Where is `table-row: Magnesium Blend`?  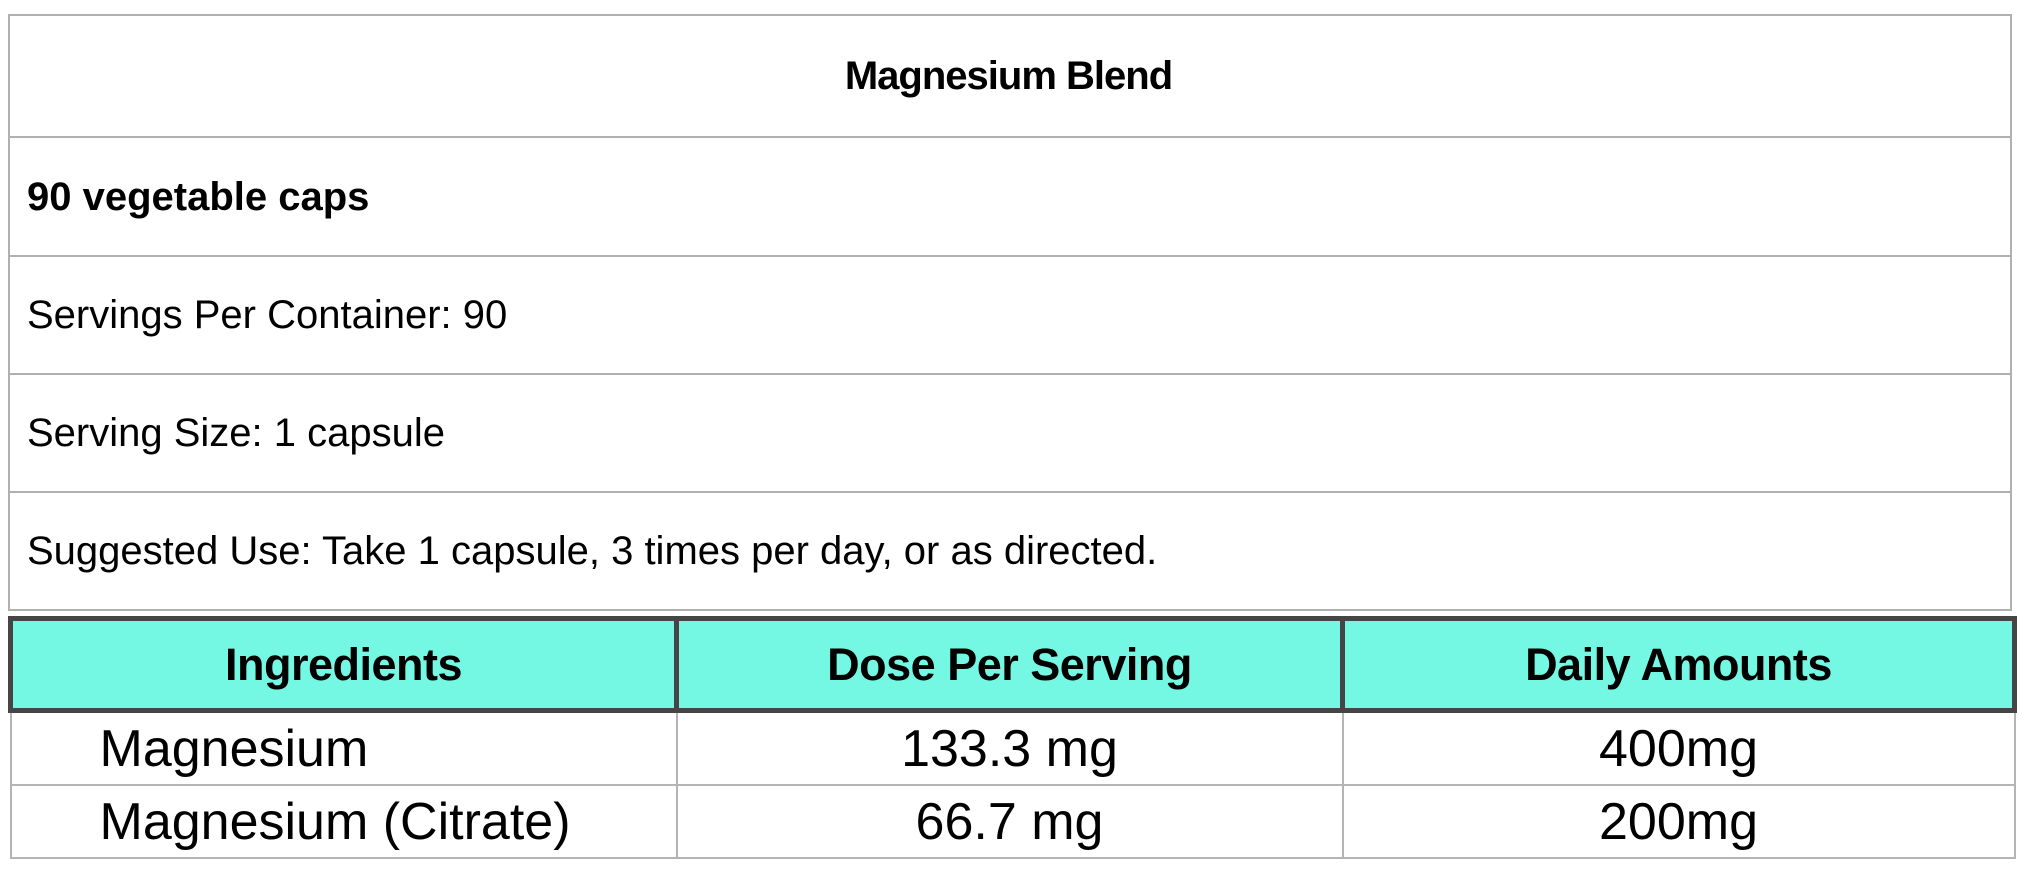 table-row: Magnesium Blend is located at coordinates (1010, 76).